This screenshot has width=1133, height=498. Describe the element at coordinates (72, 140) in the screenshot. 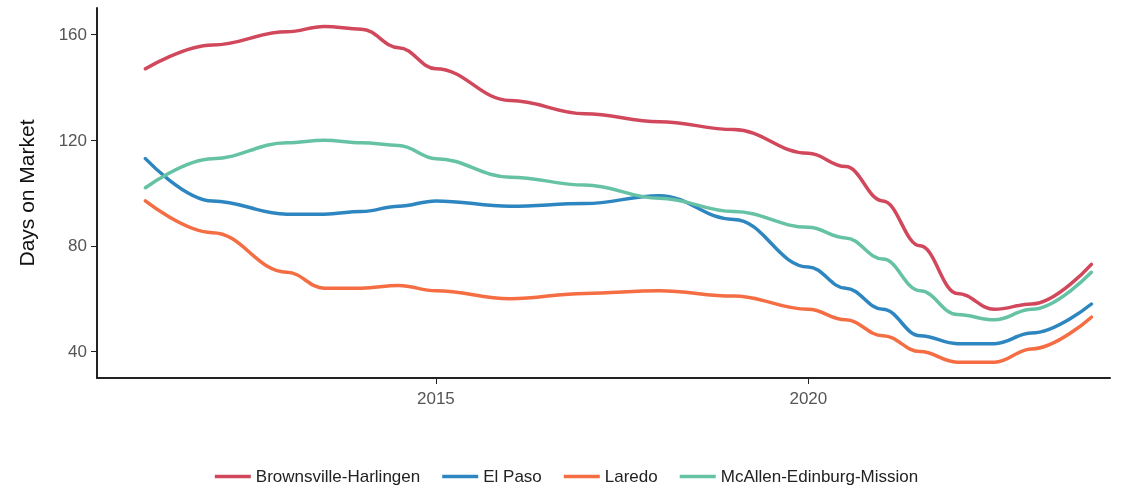

I see `y-tick-label: 120` at that location.